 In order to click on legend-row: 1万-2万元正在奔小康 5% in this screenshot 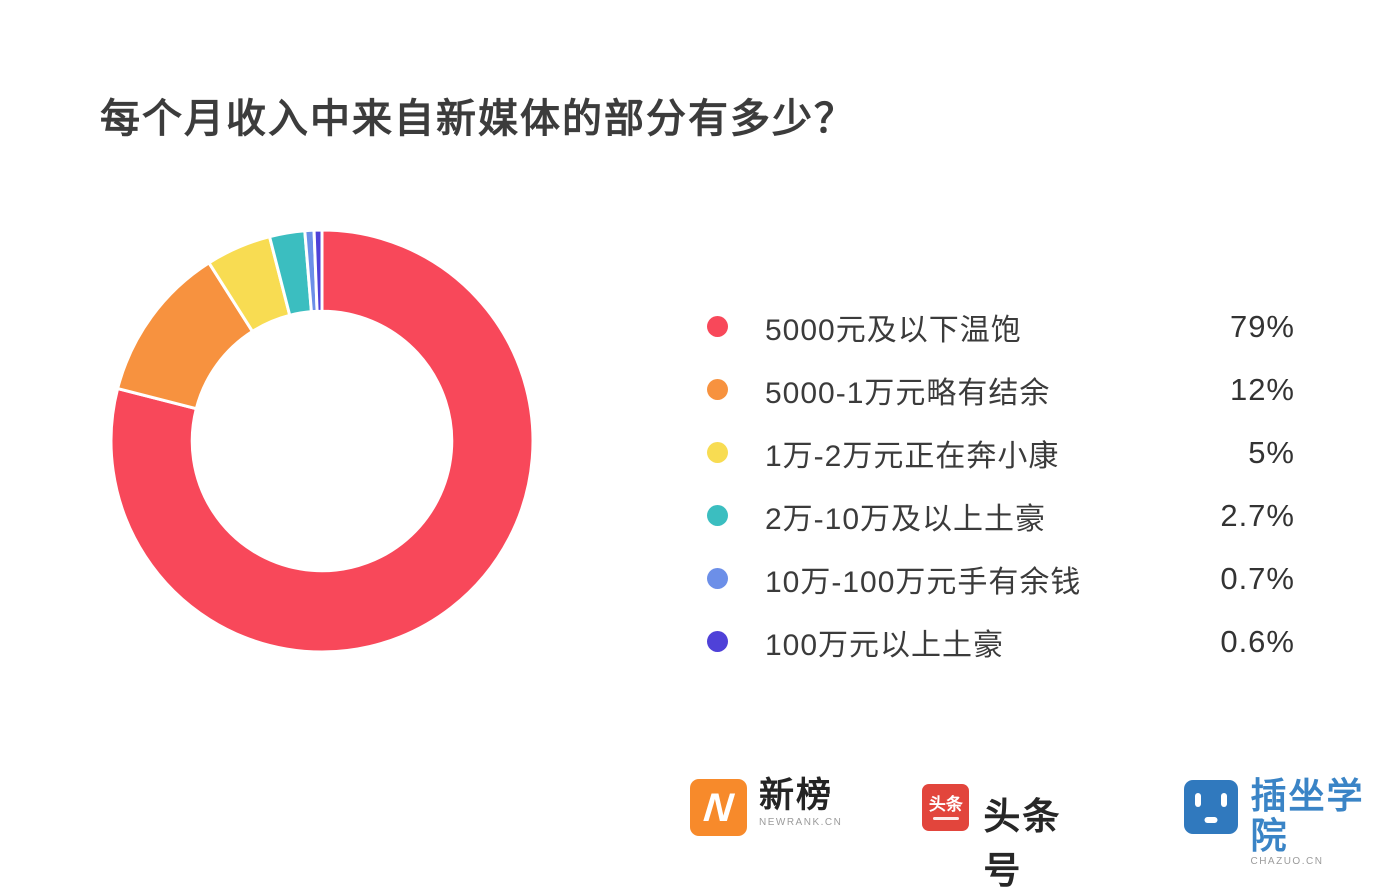, I will do `click(999, 452)`.